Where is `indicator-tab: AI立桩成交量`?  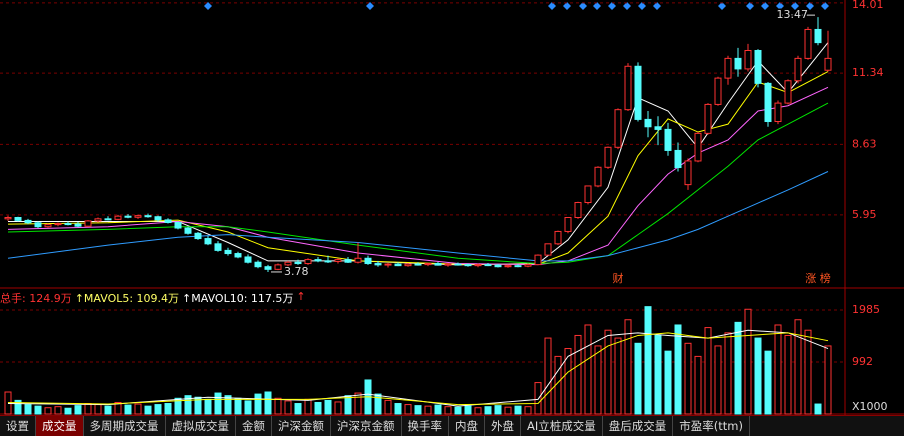
indicator-tab: AI立桩成交量 is located at coordinates (562, 426).